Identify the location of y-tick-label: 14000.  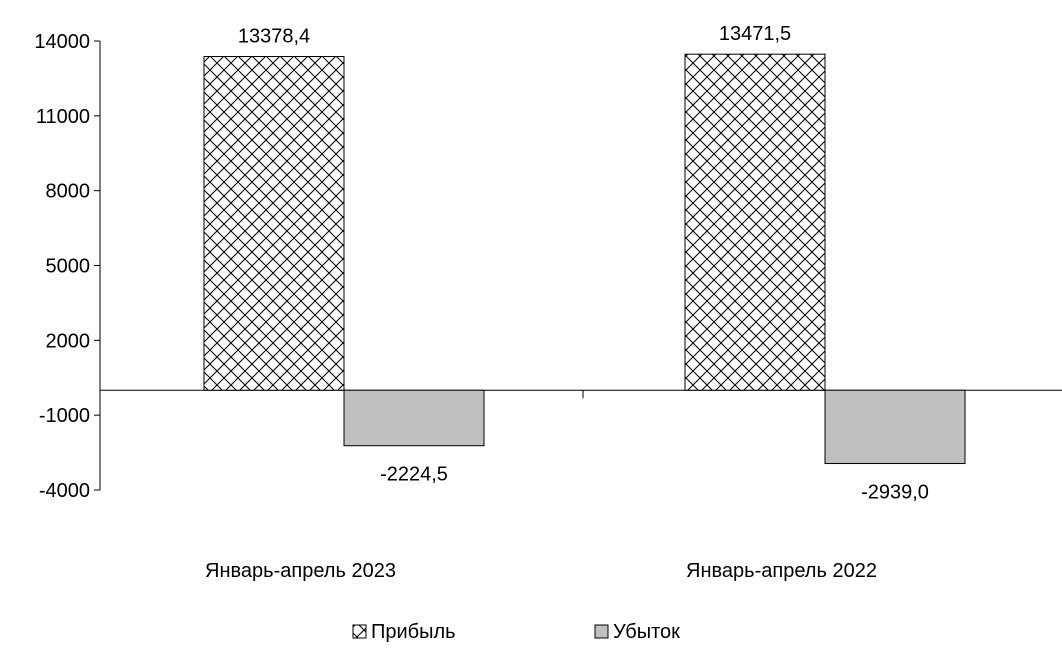
(62, 42).